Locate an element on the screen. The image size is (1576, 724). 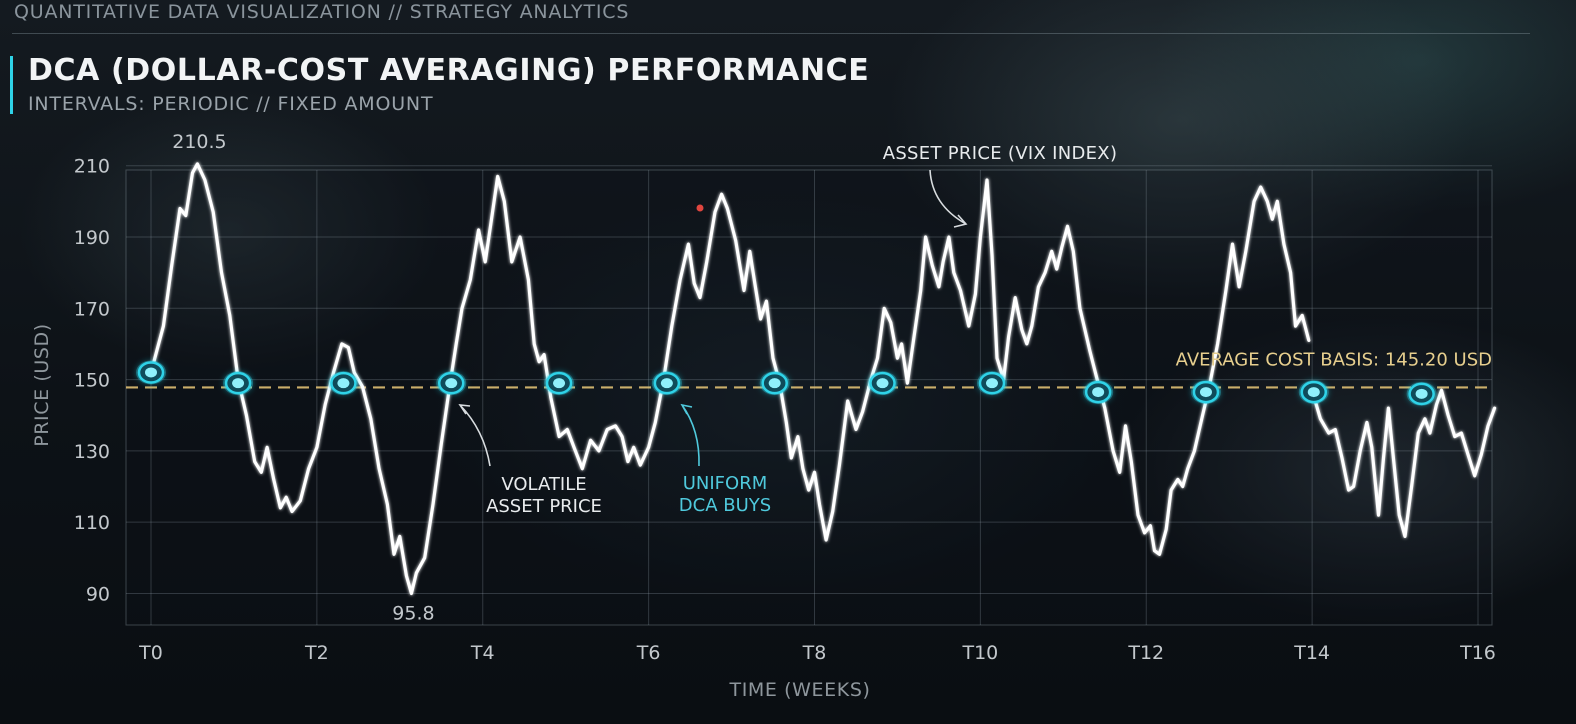
volatile-annotation-line2: ASSET PRICE is located at coordinates (544, 506).